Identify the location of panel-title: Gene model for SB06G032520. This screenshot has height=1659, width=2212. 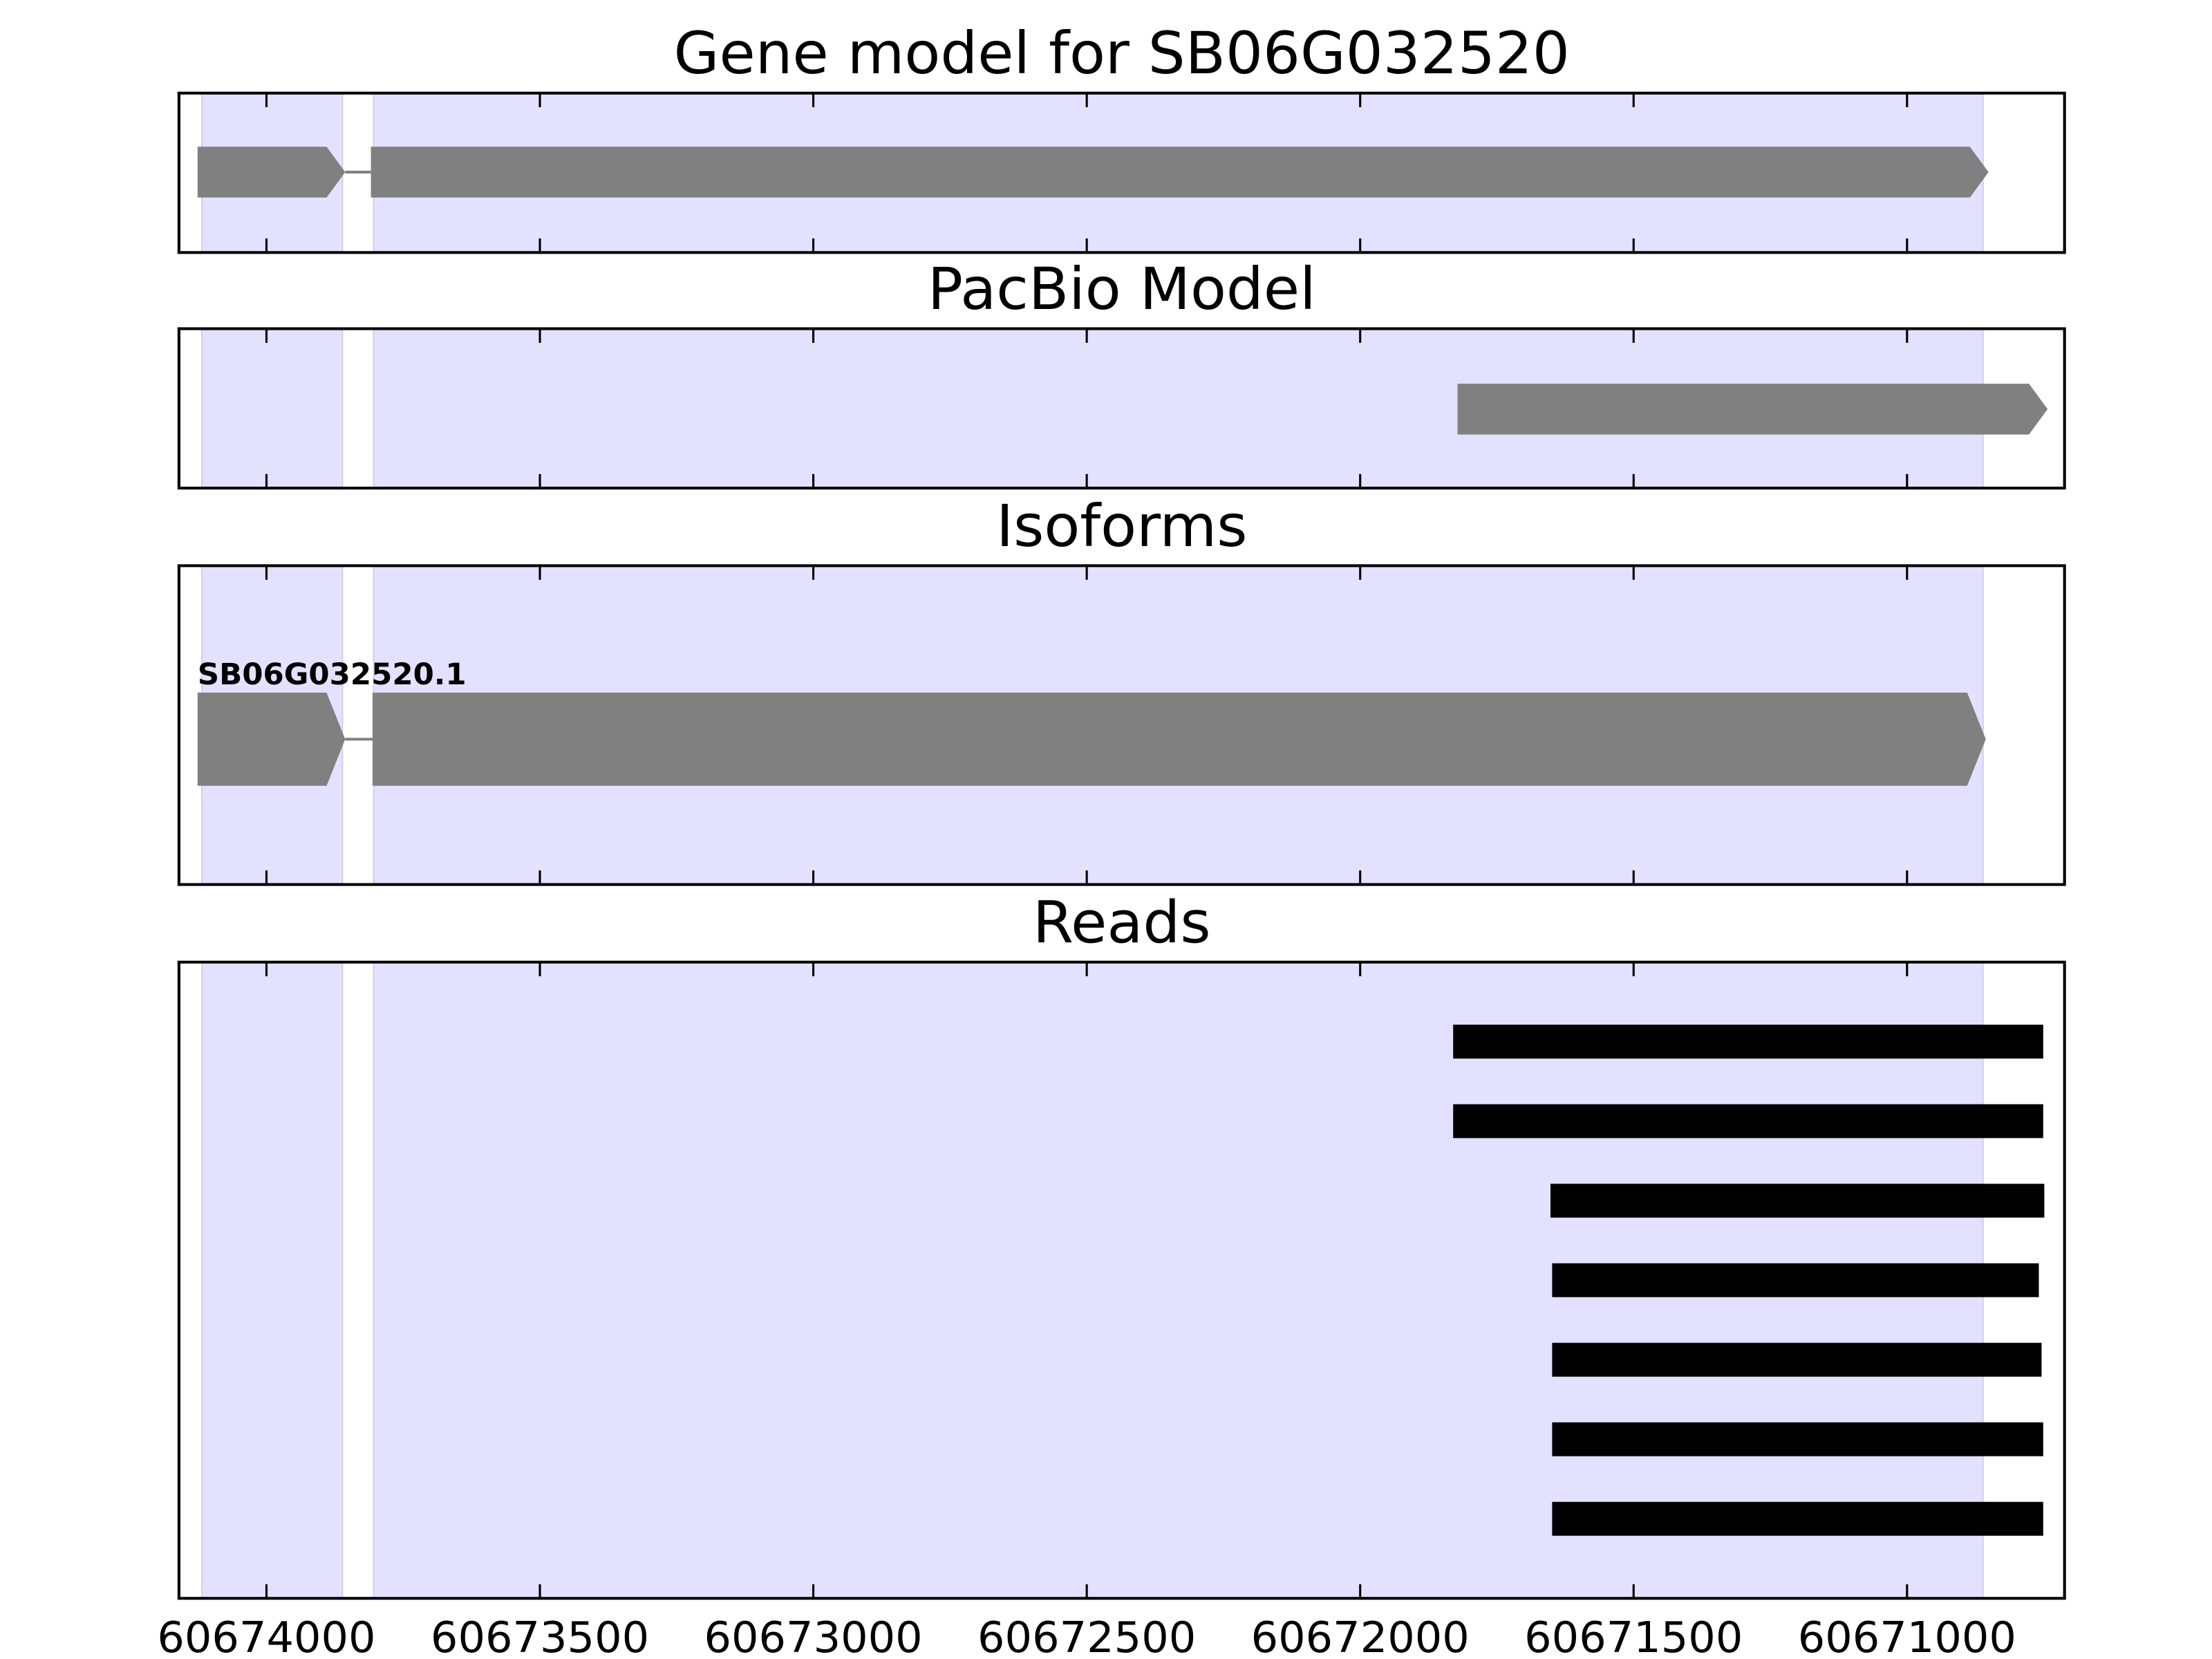
(1122, 54).